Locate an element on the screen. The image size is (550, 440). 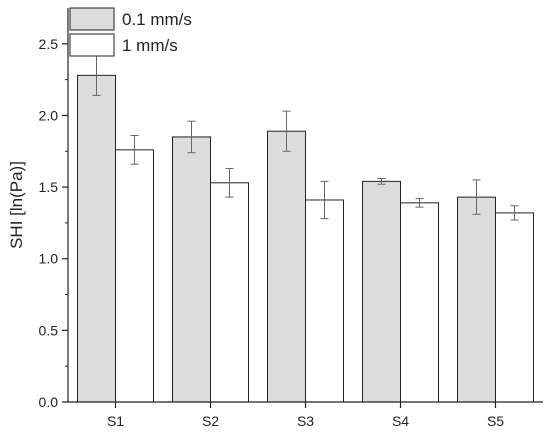
y-tick-label: 0.5 is located at coordinates (49, 330).